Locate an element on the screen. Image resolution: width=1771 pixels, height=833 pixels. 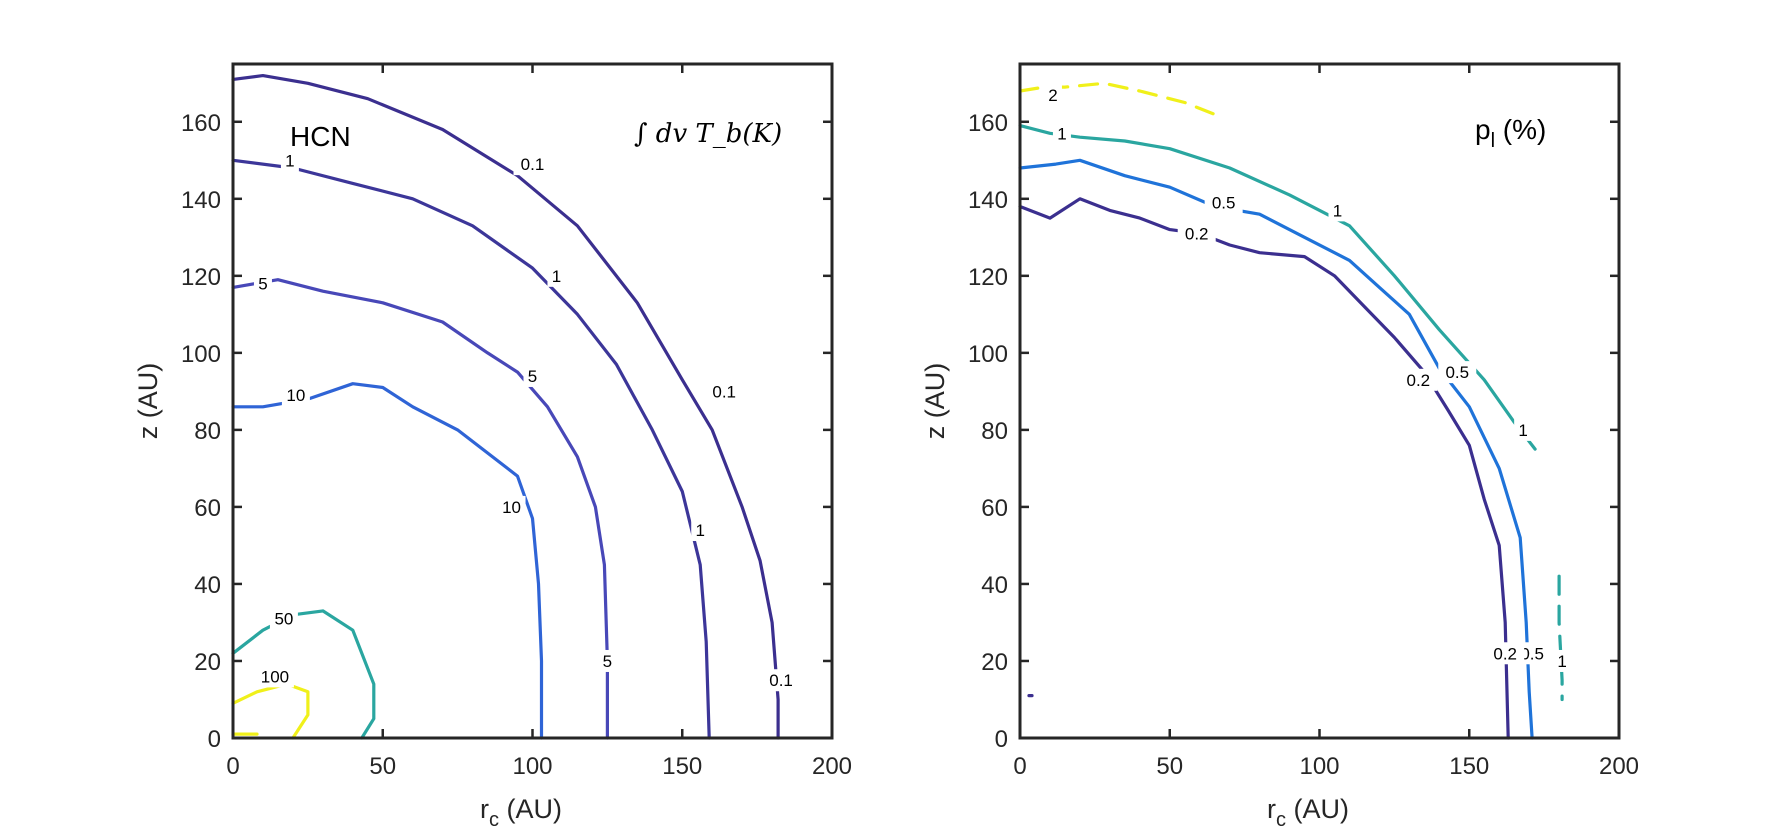
contour-label-100: 100 is located at coordinates (275, 676).